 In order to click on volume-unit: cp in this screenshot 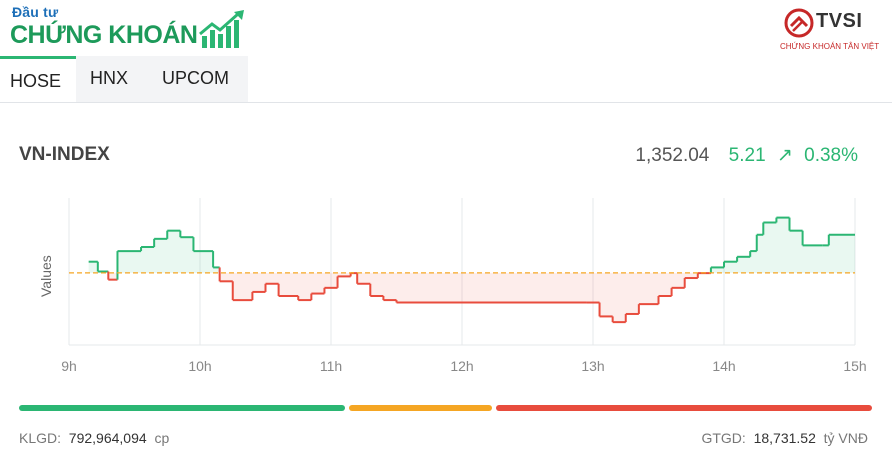, I will do `click(162, 438)`.